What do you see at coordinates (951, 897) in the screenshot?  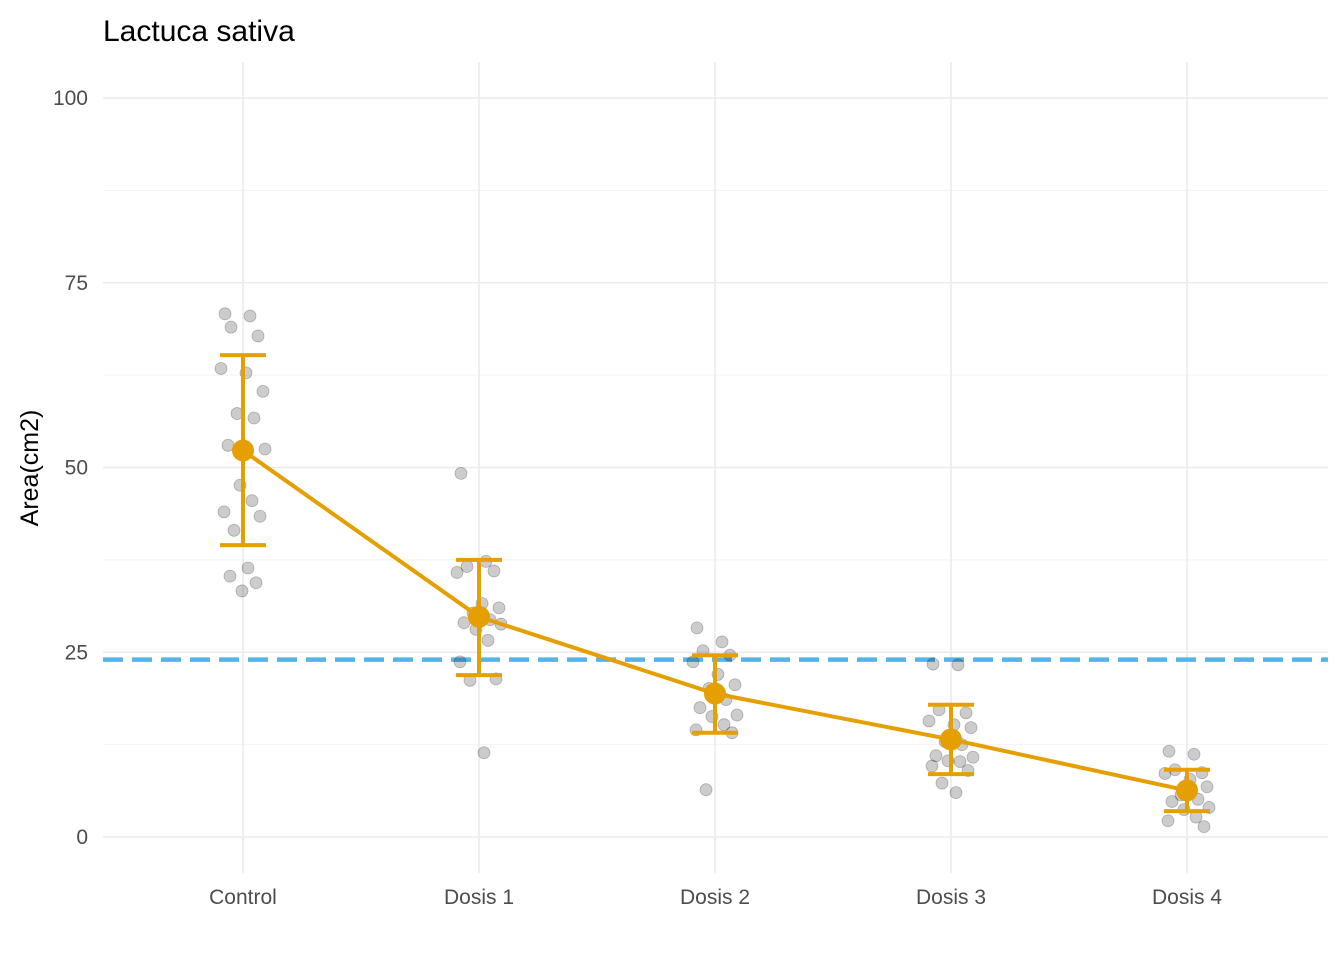 I see `x-tick-label: Dosis 3` at bounding box center [951, 897].